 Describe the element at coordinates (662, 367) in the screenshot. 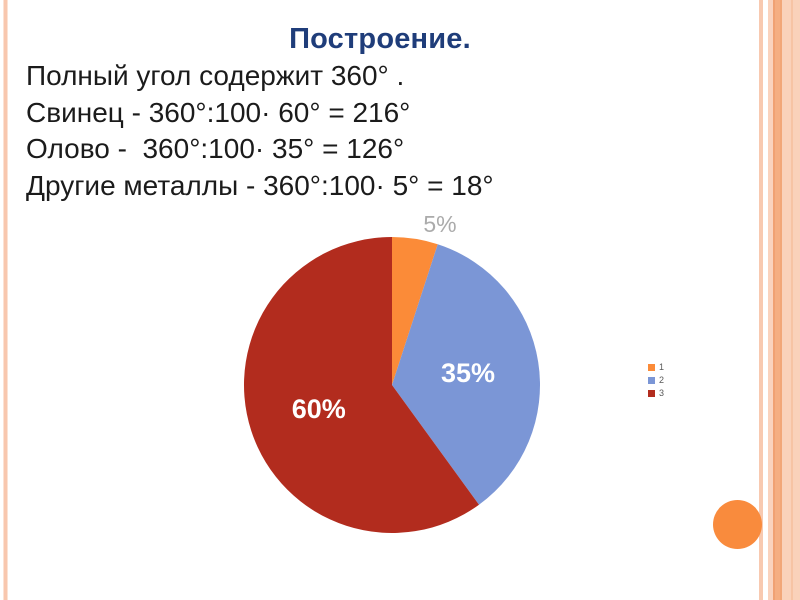

I see `legend-label: 1` at that location.